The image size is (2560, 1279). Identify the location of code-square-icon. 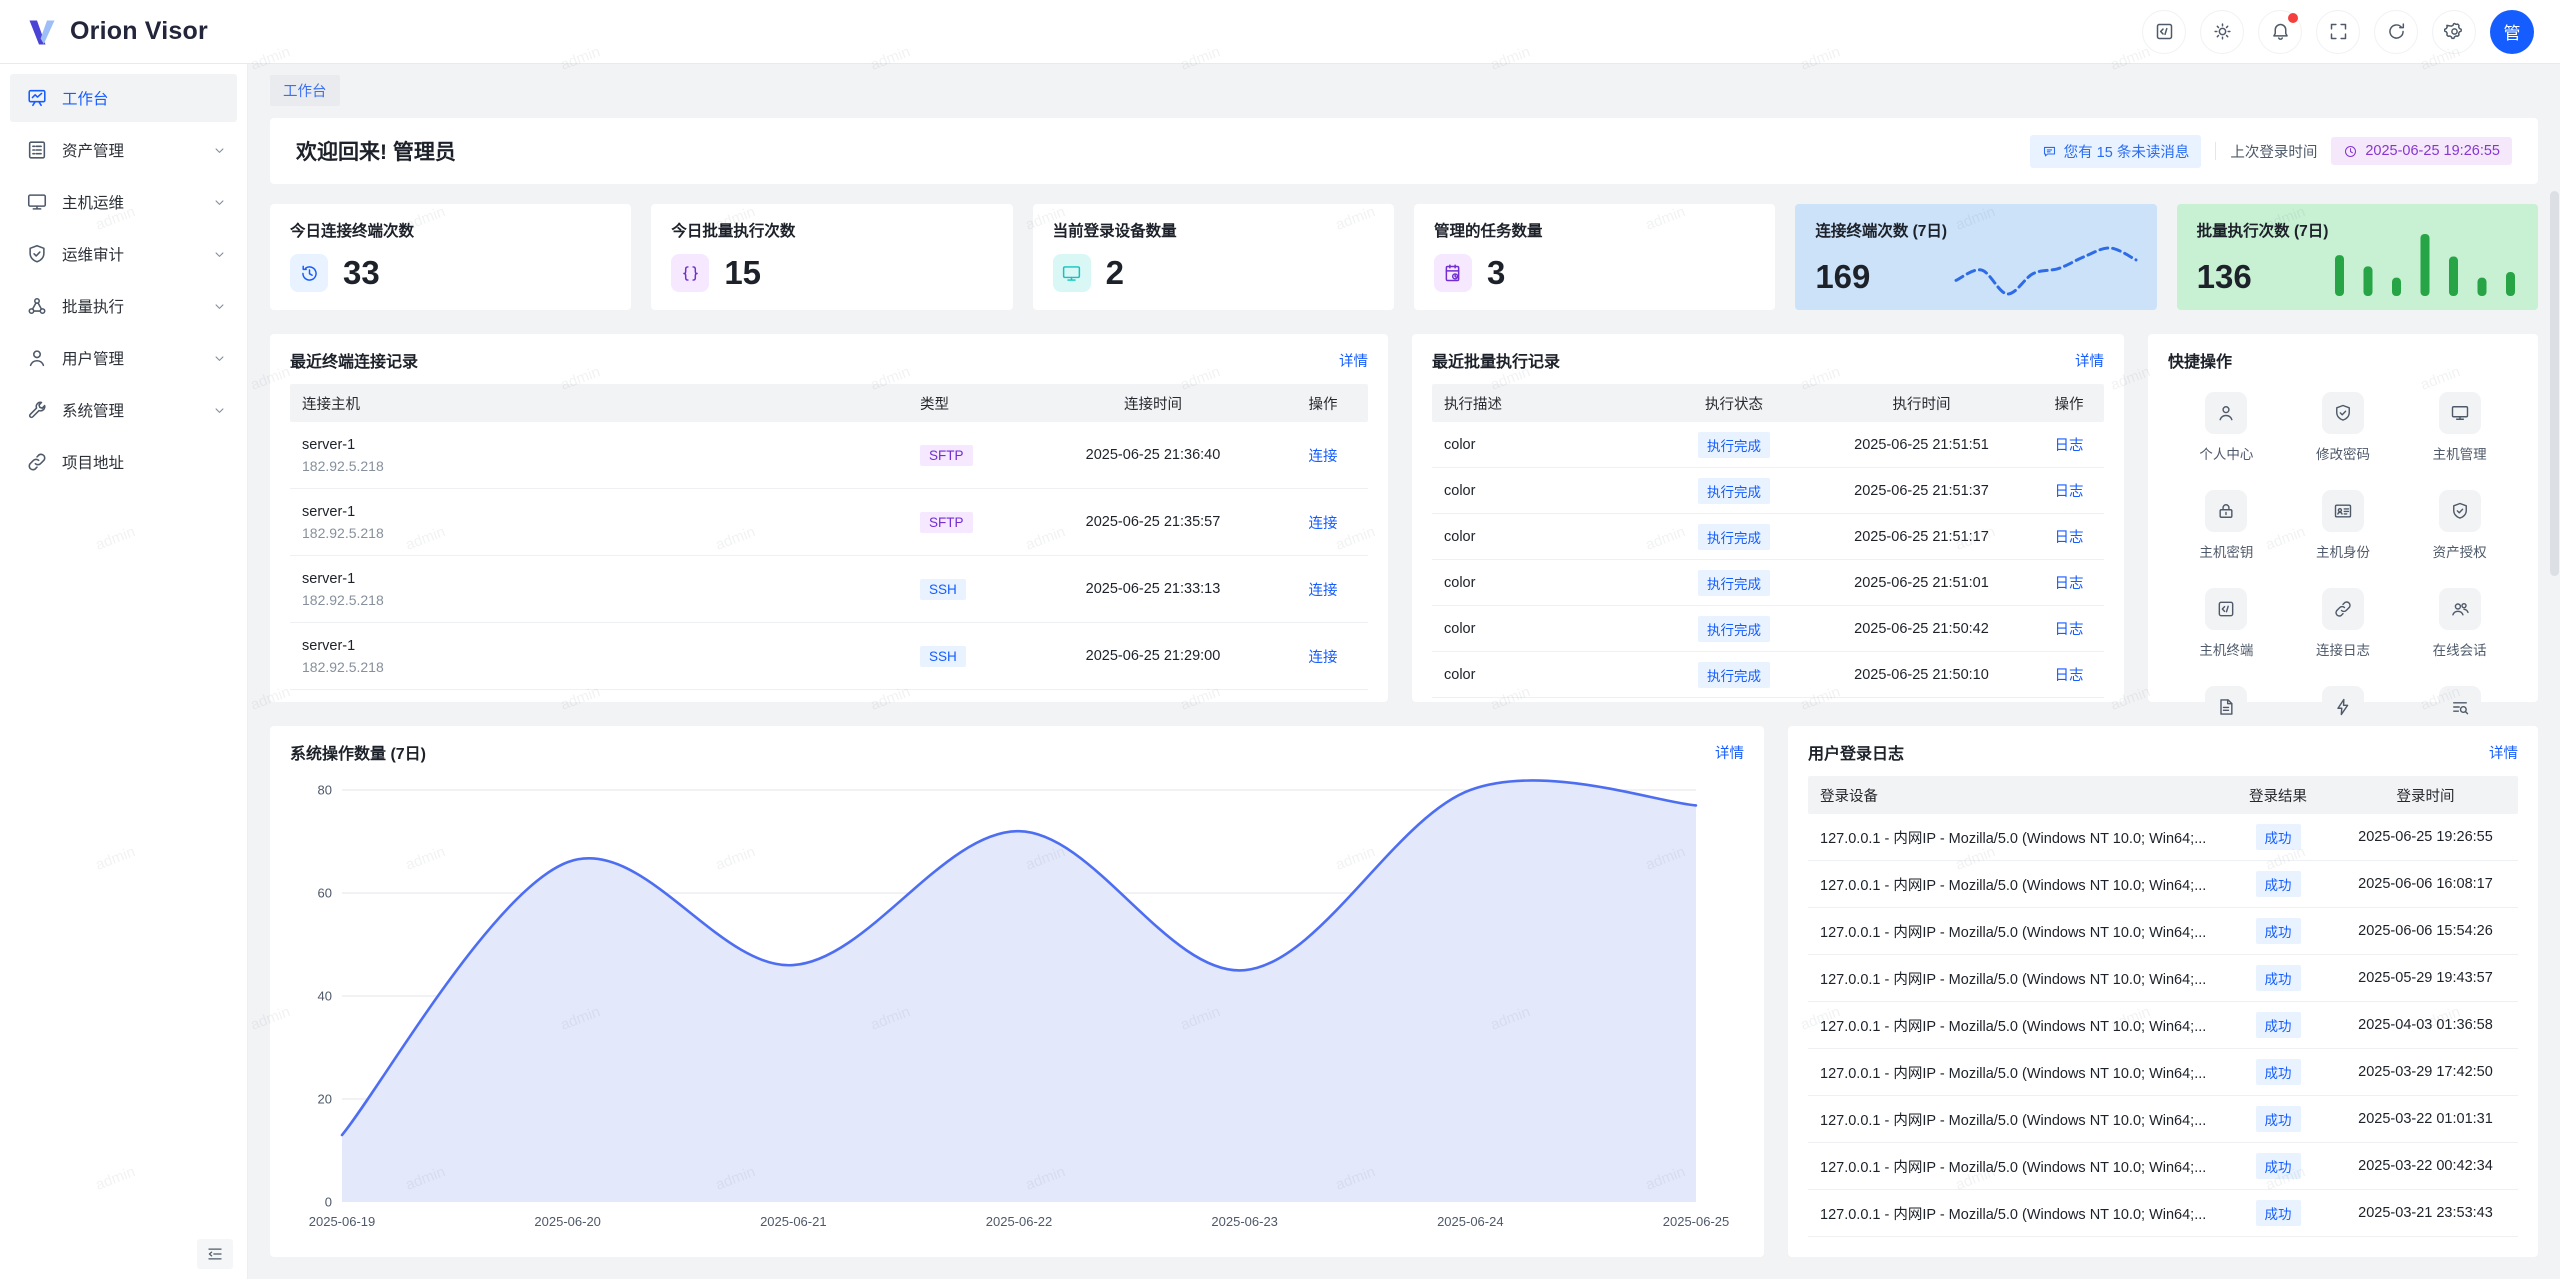
(2226, 609).